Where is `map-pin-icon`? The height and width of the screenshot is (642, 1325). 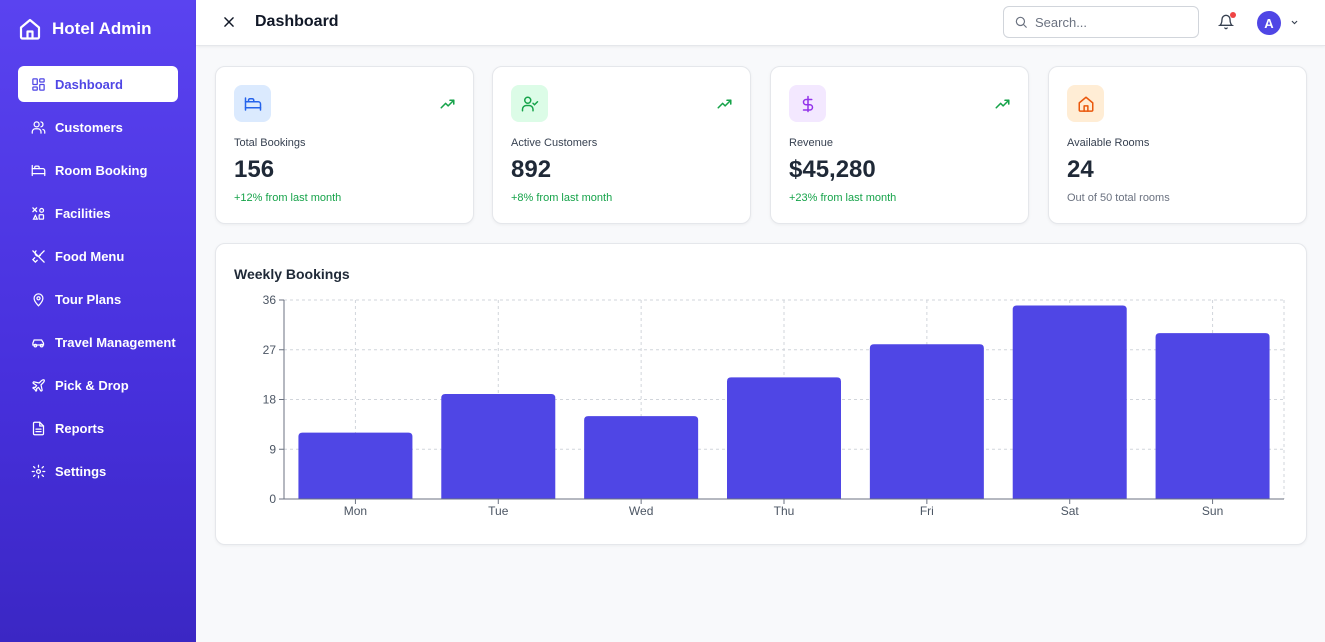 map-pin-icon is located at coordinates (38, 299).